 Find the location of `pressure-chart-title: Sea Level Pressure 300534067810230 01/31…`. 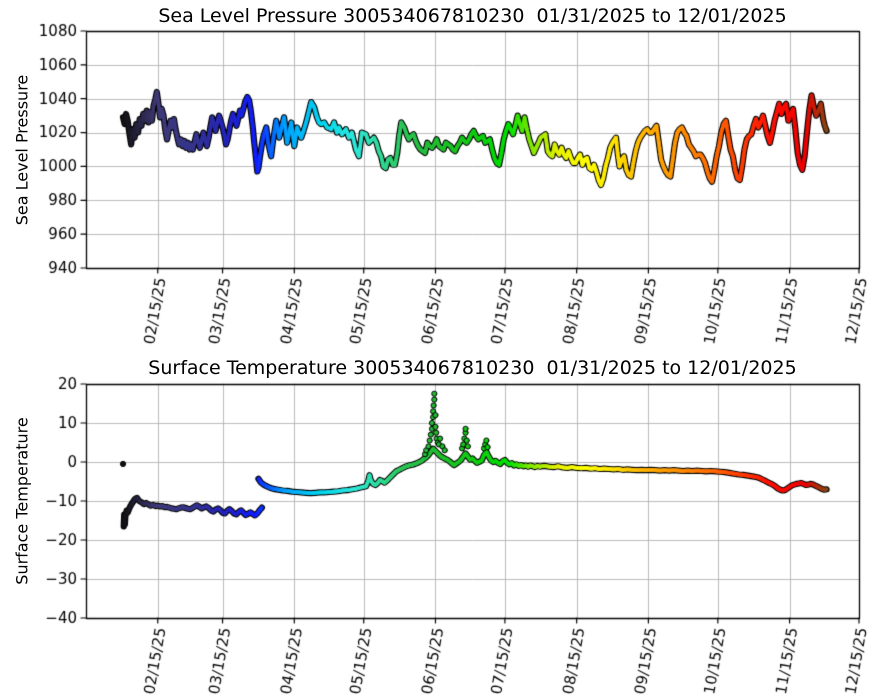

pressure-chart-title: Sea Level Pressure 300534067810230 01/31… is located at coordinates (472, 16).